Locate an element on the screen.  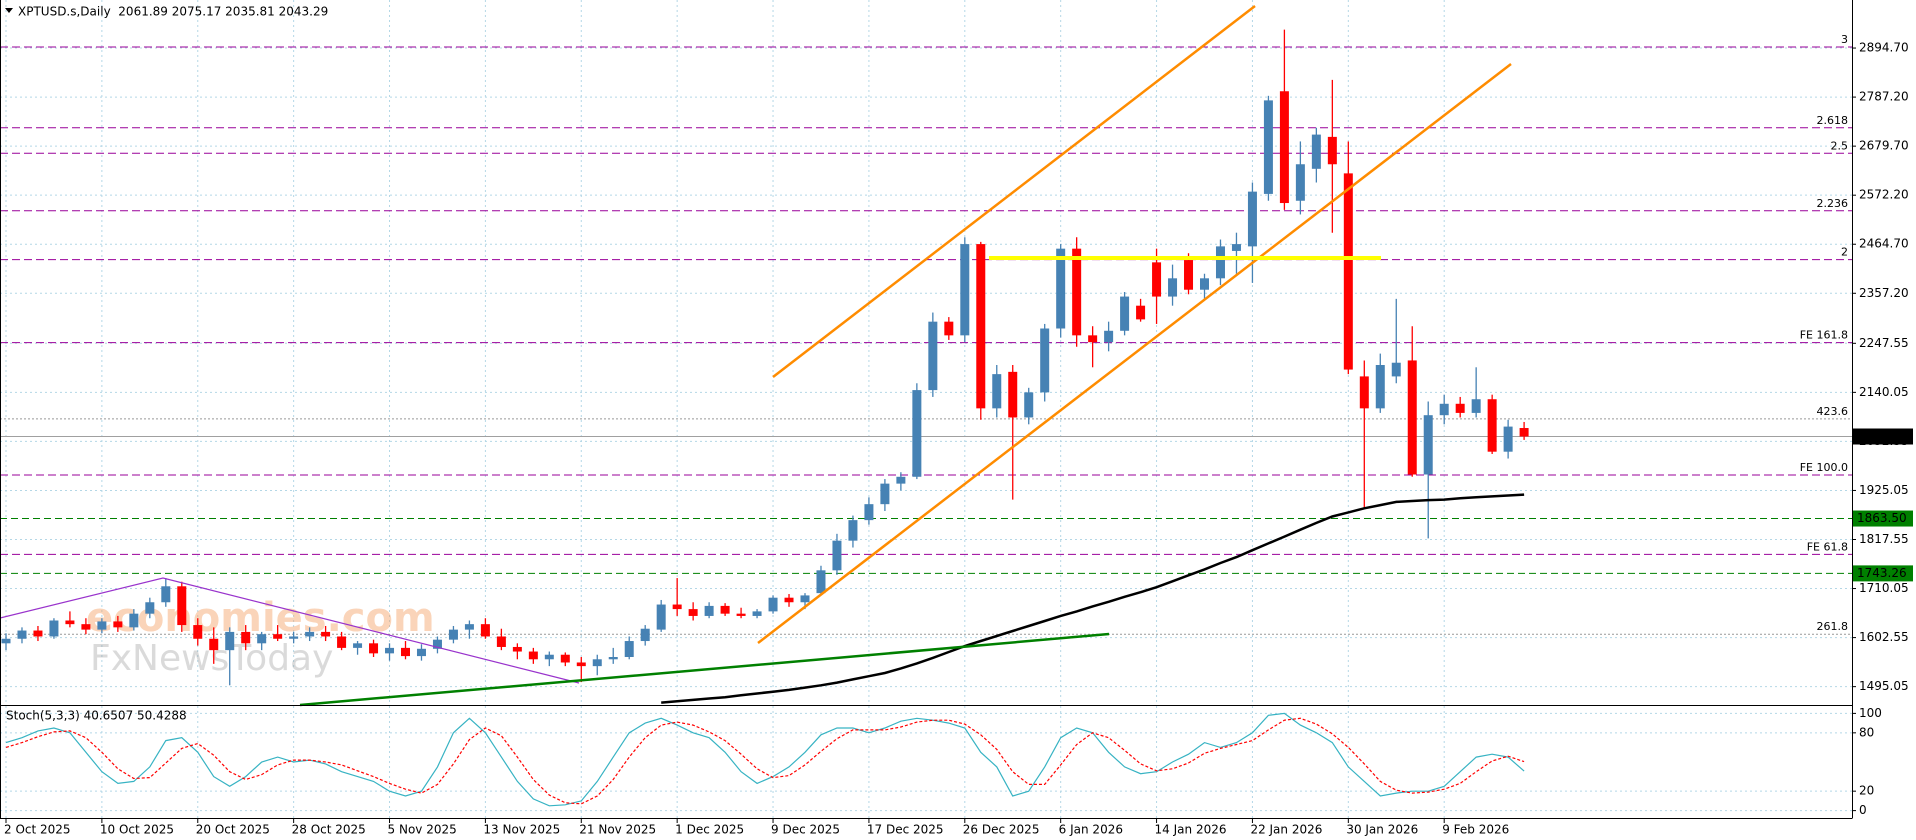
level-label: 423.6 is located at coordinates (1833, 411).